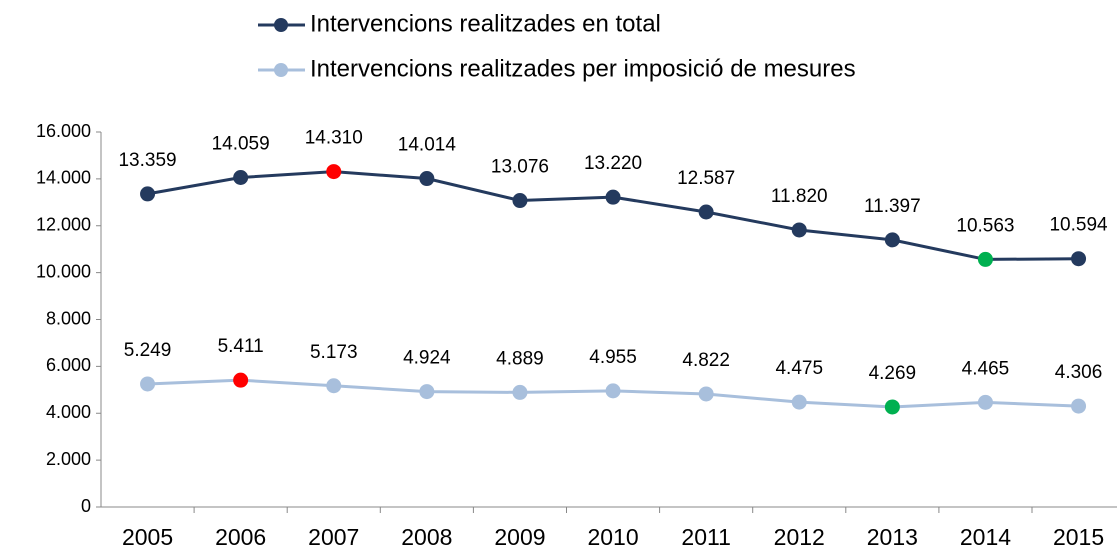  I want to click on x-tick-label: 2012, so click(799, 537).